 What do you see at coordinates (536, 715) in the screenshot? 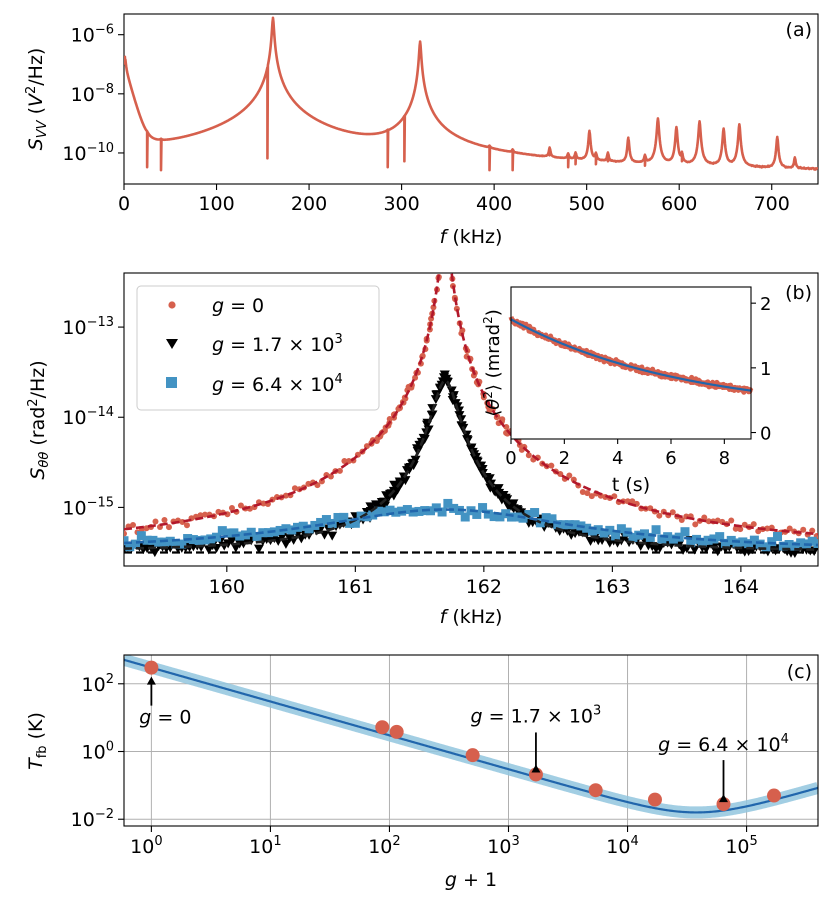
I see `annot-g1-label: g = 1.7 × 103` at bounding box center [536, 715].